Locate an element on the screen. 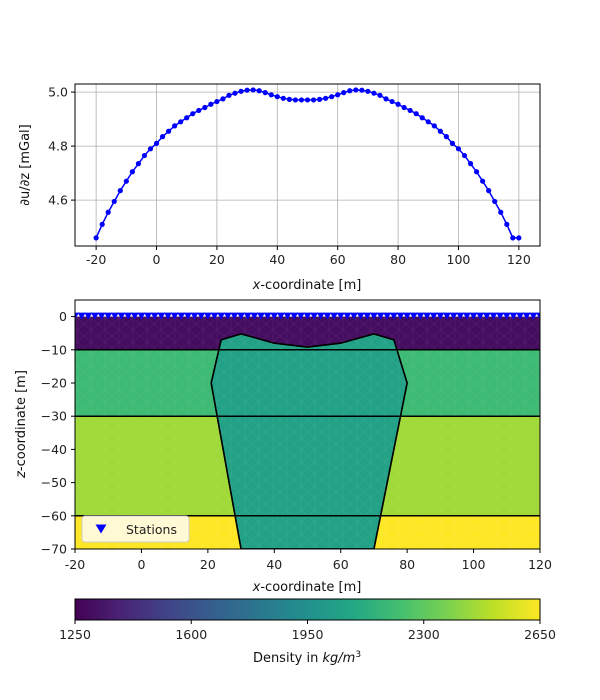 This screenshot has height=700, width=600. colorbar-ticks: 1250 1600 1950 2300 2650 is located at coordinates (307, 631).